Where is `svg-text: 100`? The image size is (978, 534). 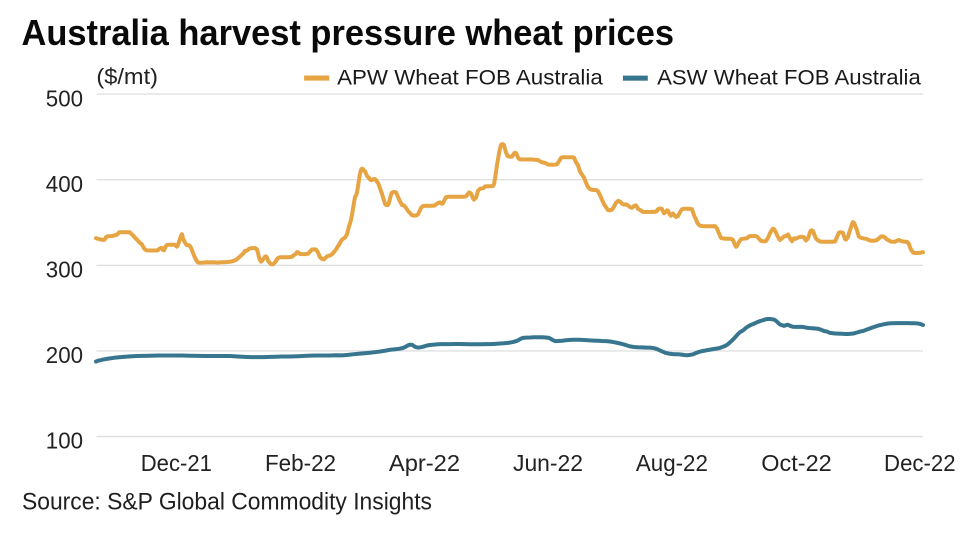
svg-text: 100 is located at coordinates (64, 441).